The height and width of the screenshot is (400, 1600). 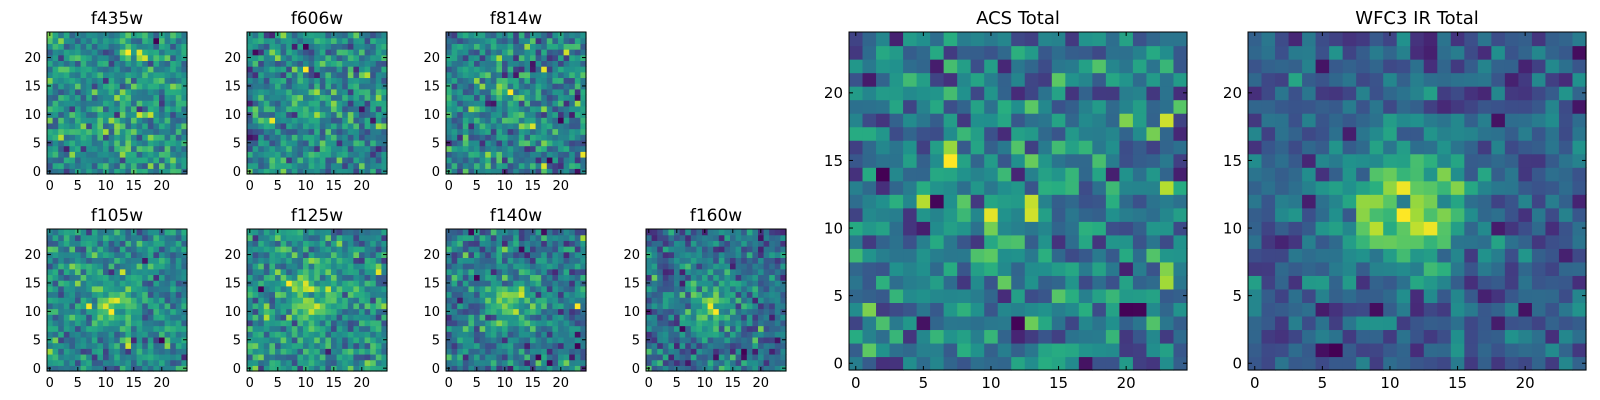 What do you see at coordinates (631, 284) in the screenshot?
I see `y-tick-label: 15` at bounding box center [631, 284].